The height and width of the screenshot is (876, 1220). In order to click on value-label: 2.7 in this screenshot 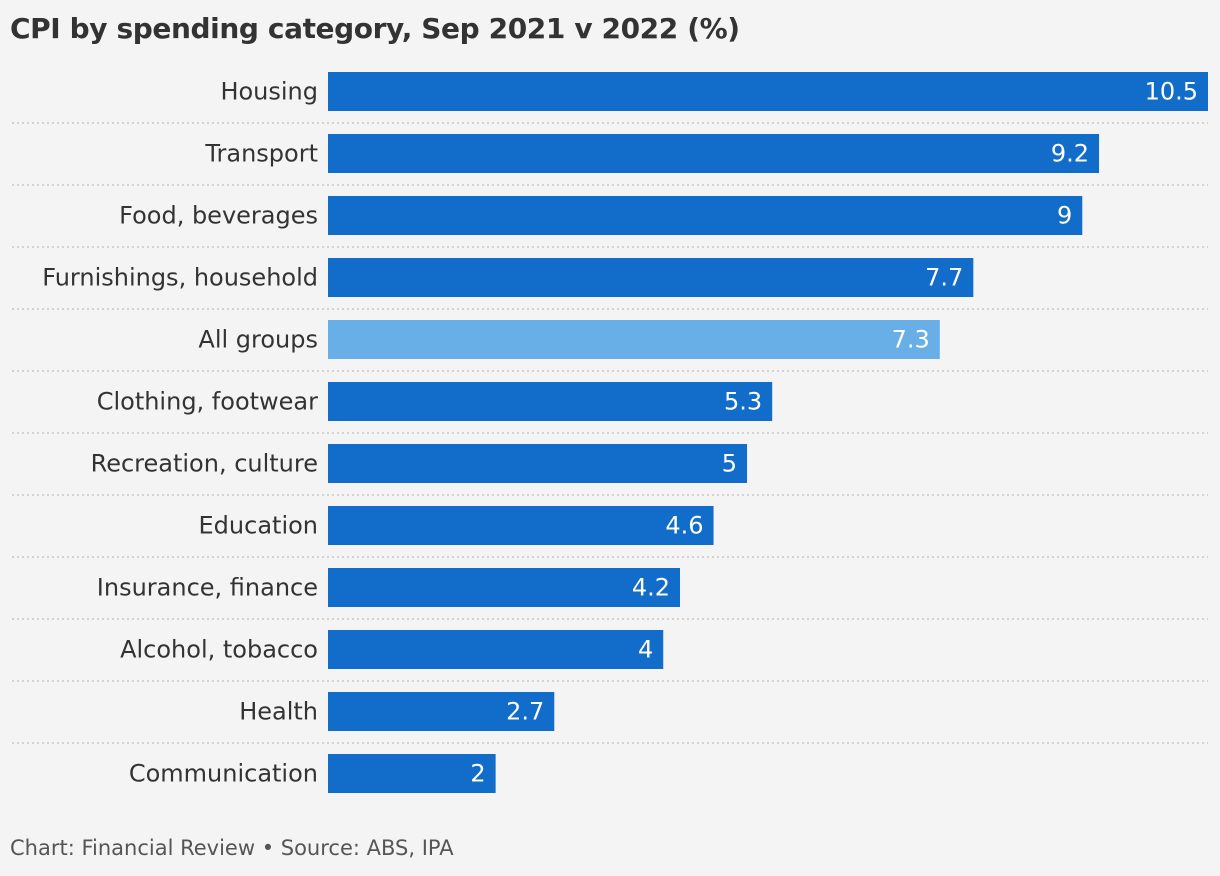, I will do `click(525, 712)`.